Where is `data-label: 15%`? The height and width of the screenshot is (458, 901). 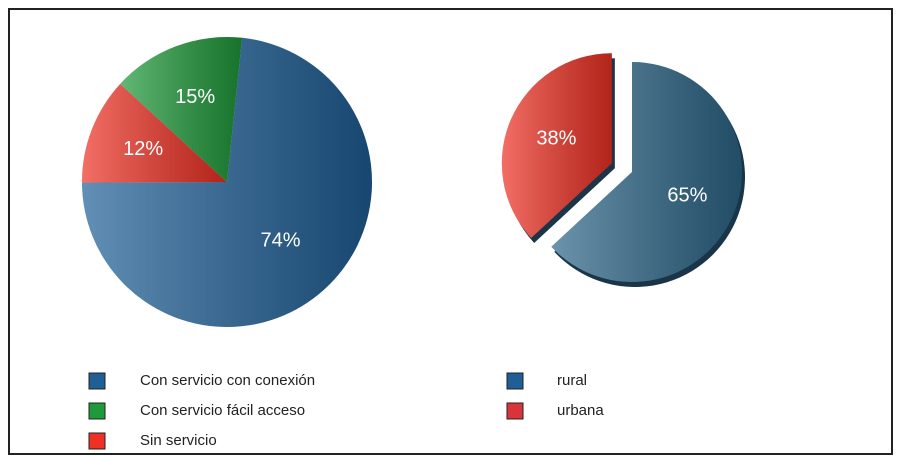 data-label: 15% is located at coordinates (195, 97).